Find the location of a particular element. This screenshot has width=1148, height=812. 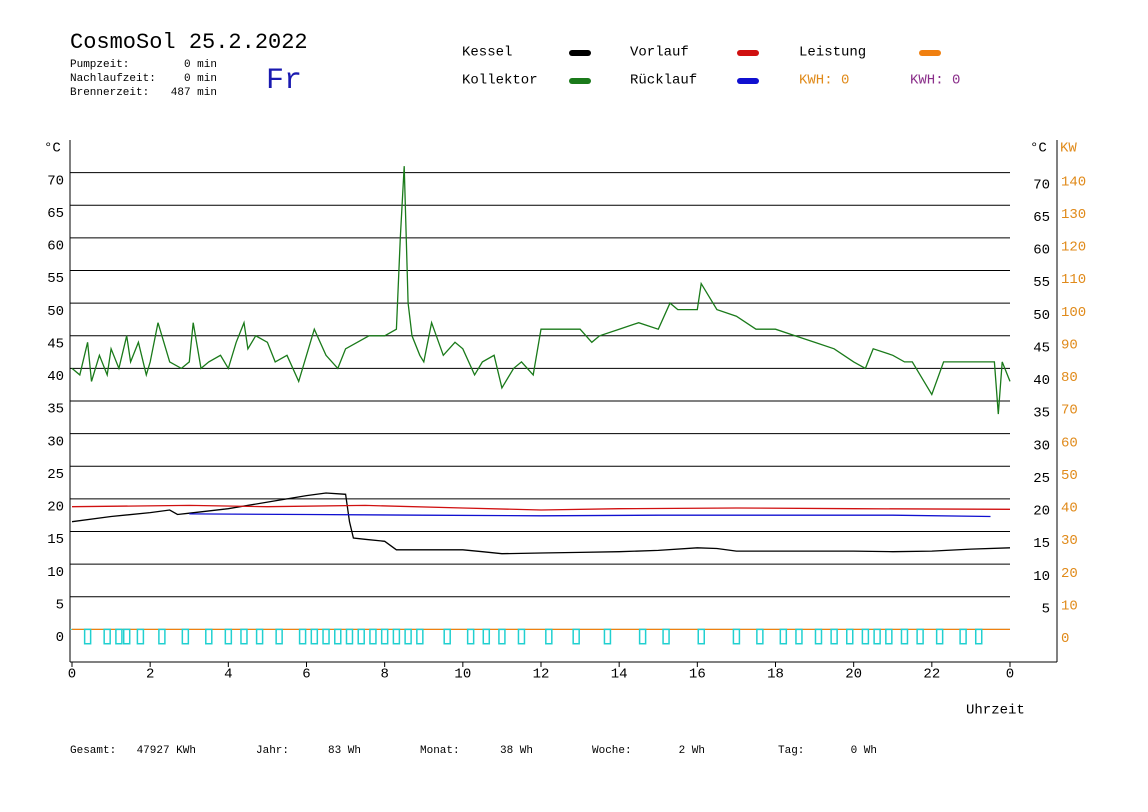

y-tick-label: 45 is located at coordinates (55, 344).